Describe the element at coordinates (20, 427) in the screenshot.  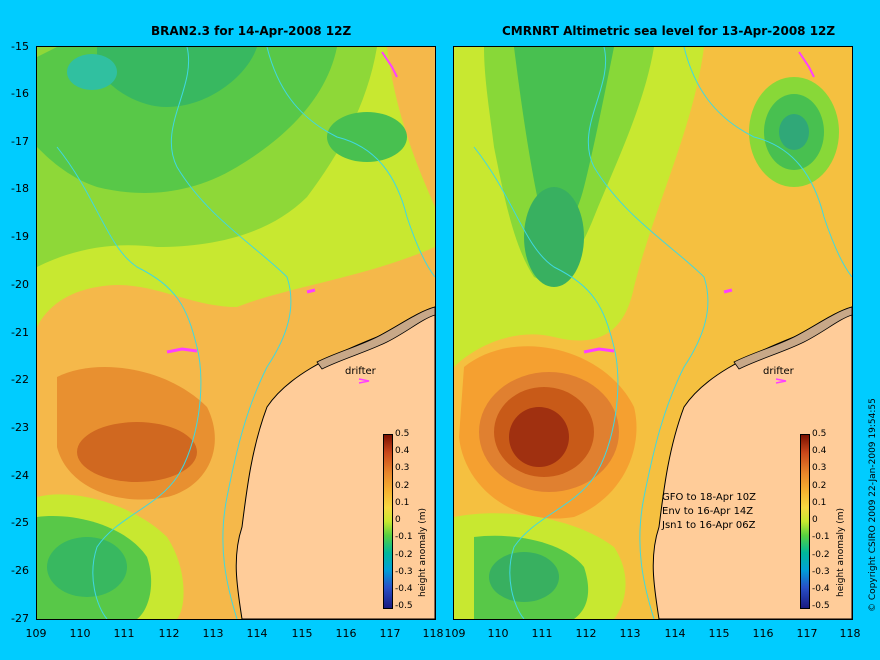
I see `y-tick: -23` at that location.